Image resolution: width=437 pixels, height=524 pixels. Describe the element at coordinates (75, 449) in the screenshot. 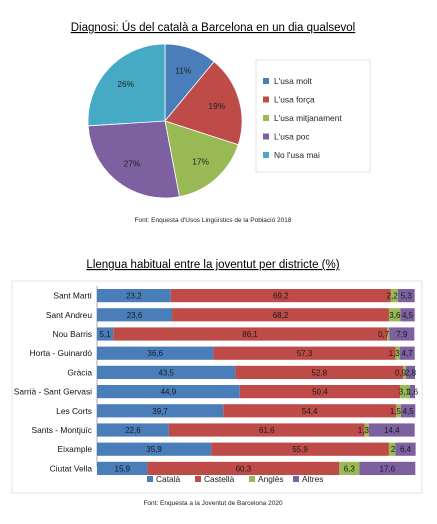

I see `bar-category-label: Eixample` at that location.